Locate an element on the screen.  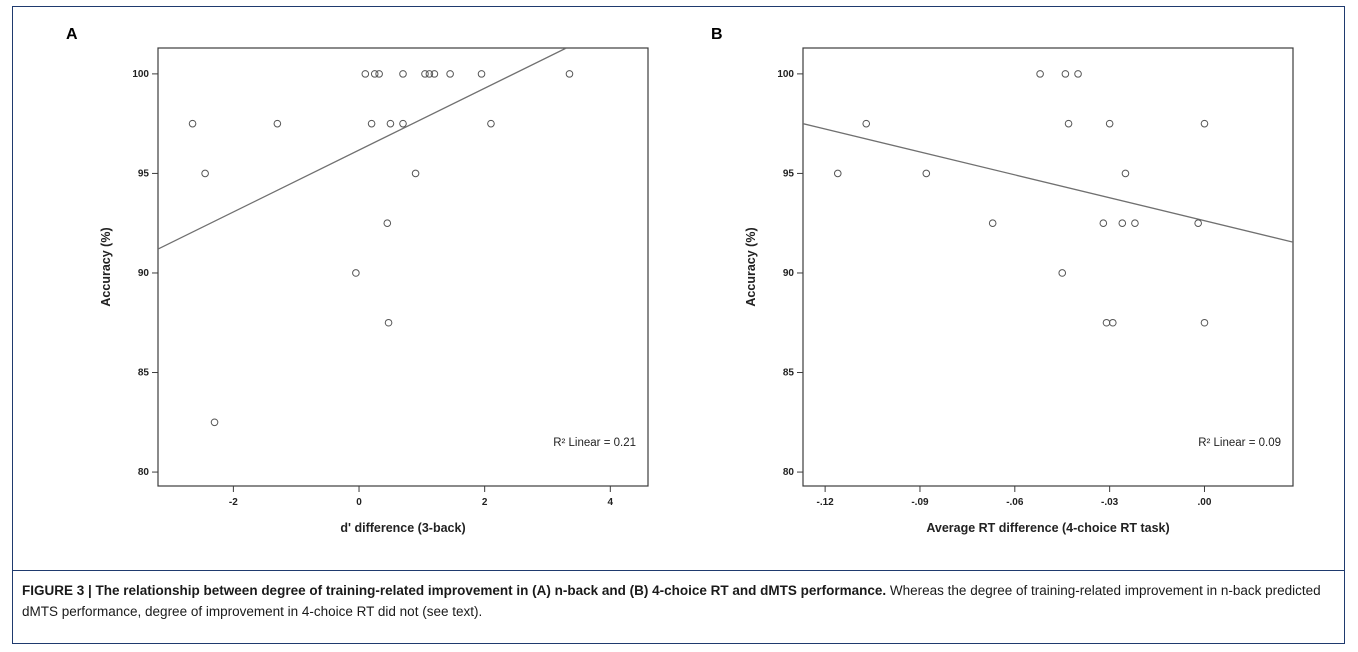
panel-label-b: B is located at coordinates (717, 34).